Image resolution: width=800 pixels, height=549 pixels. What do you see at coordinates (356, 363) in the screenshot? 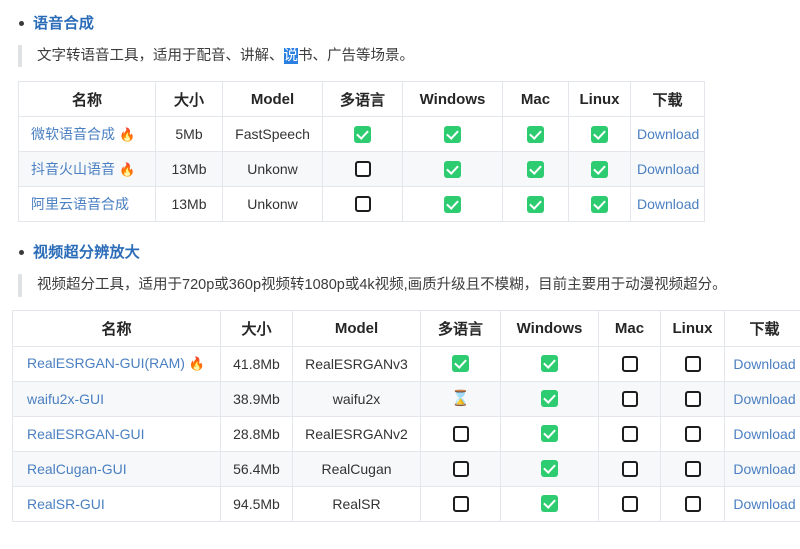
I see `cell-model: RealESRGANv3` at bounding box center [356, 363].